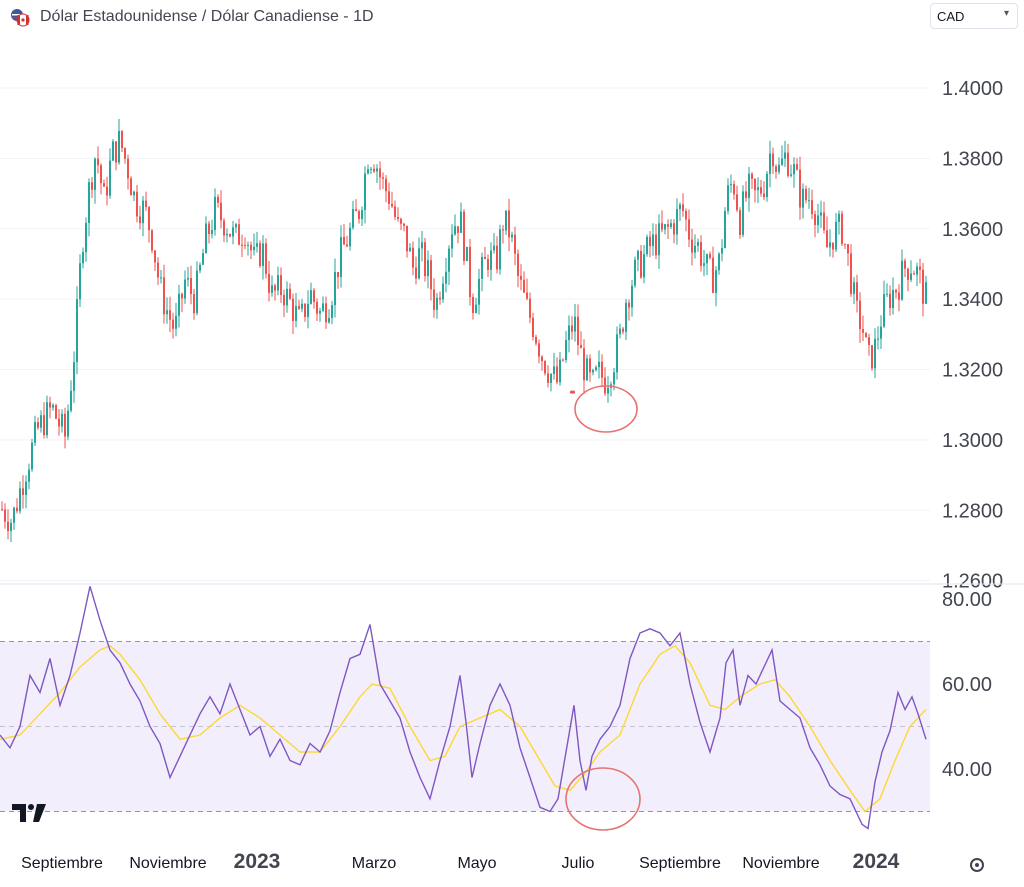 The image size is (1024, 887). What do you see at coordinates (257, 861) in the screenshot?
I see `time-axis-label: 2023` at bounding box center [257, 861].